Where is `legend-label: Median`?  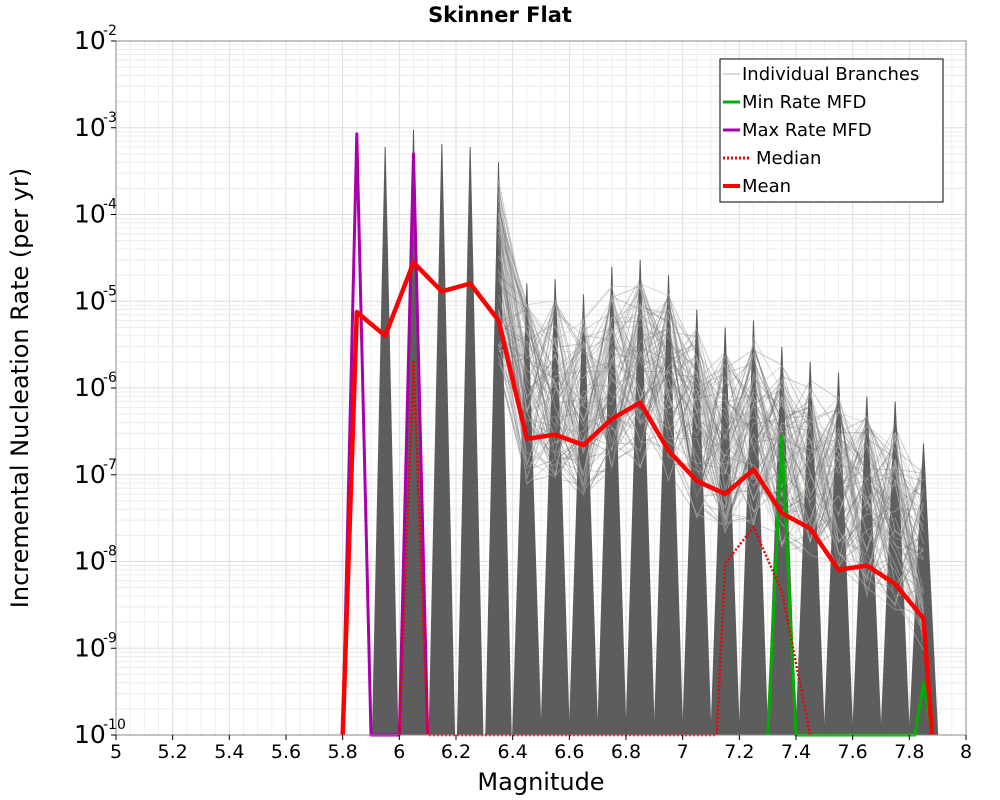 legend-label: Median is located at coordinates (788, 158).